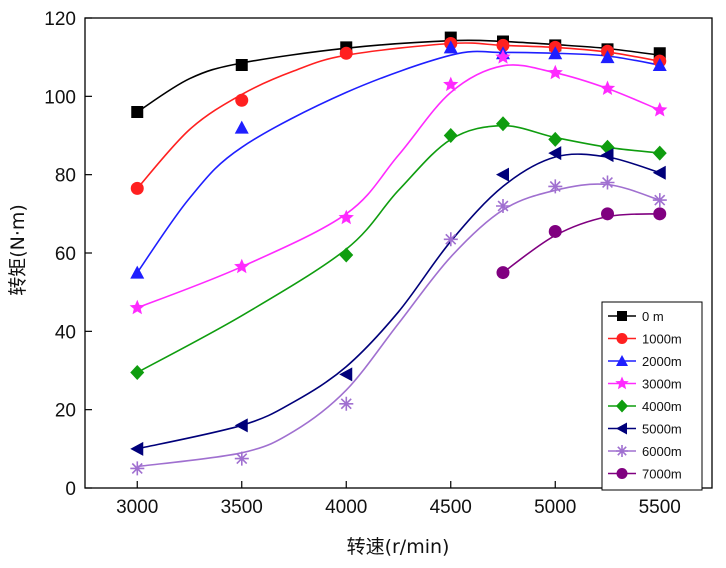 The height and width of the screenshot is (568, 726). I want to click on x-tick-label: 3500, so click(242, 507).